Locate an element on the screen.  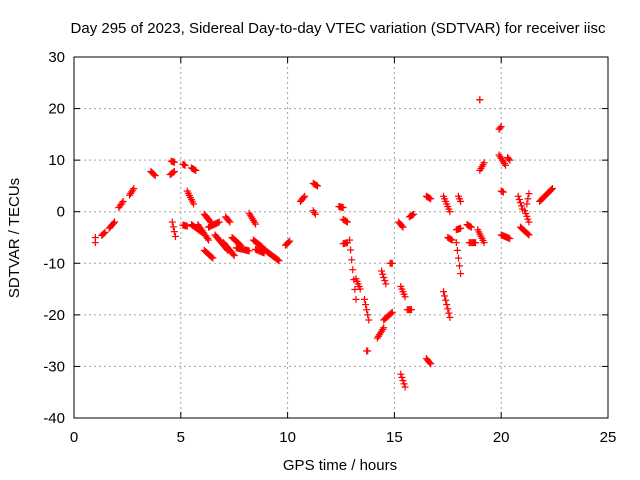
x-tick-label: 10 is located at coordinates (287, 437).